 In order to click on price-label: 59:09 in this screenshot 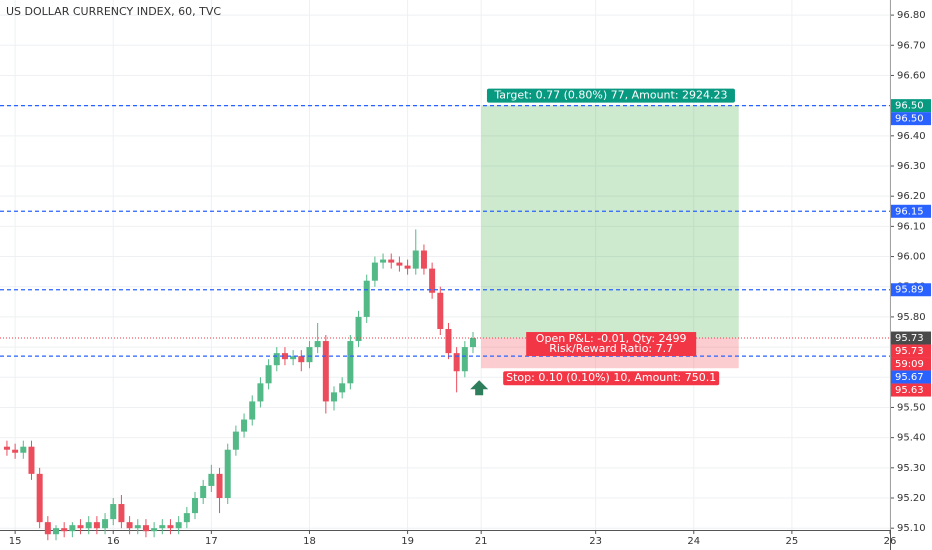, I will do `click(909, 364)`.